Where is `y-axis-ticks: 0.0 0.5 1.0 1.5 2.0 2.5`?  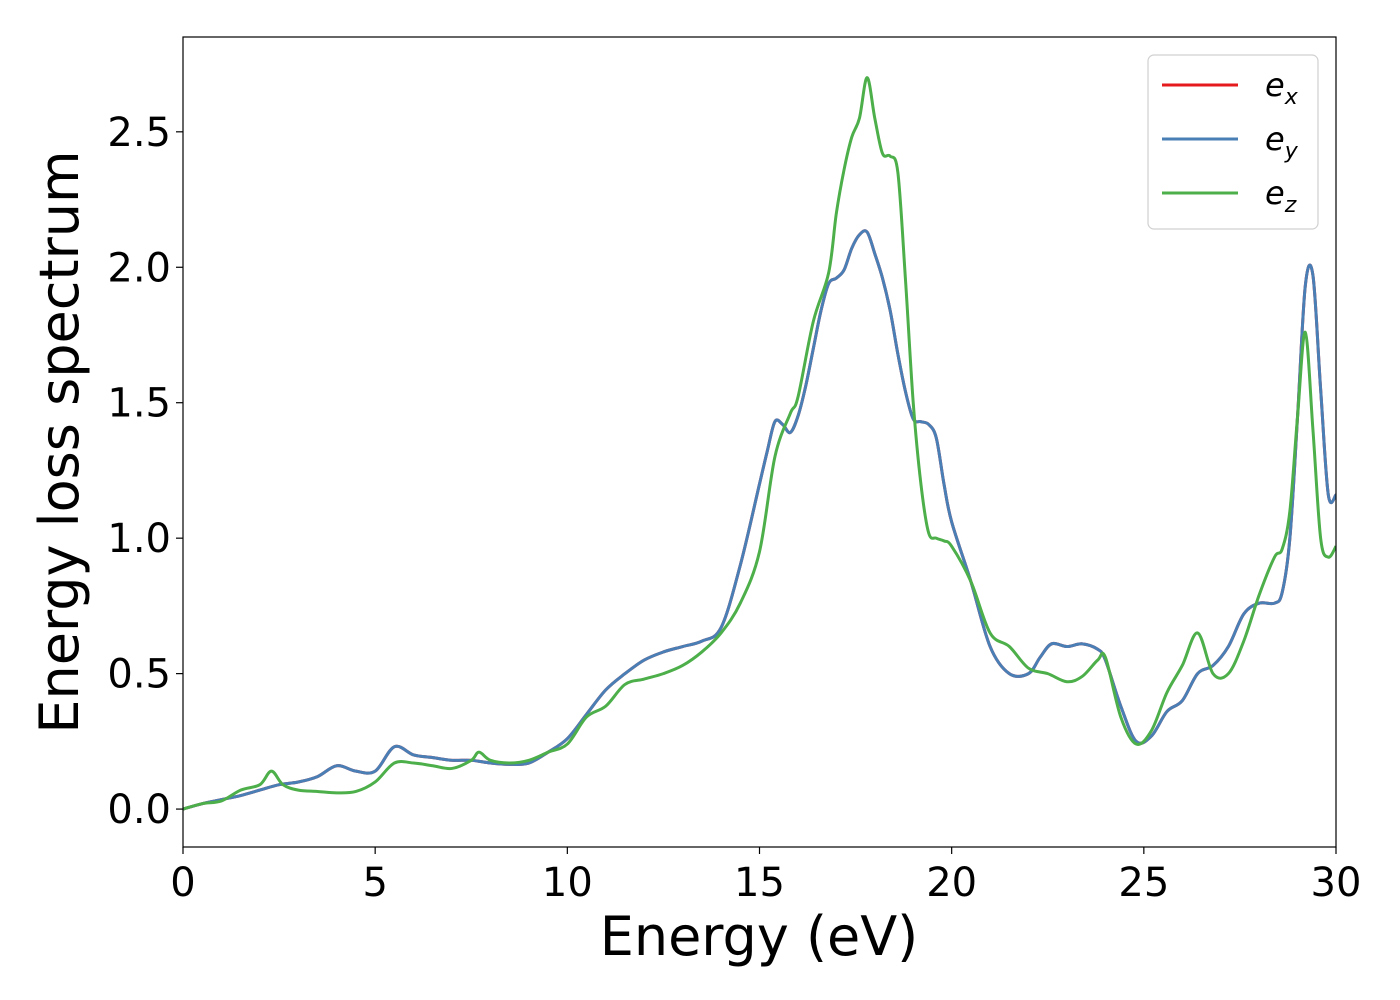 y-axis-ticks: 0.0 0.5 1.0 1.5 2.0 2.5 is located at coordinates (145, 471).